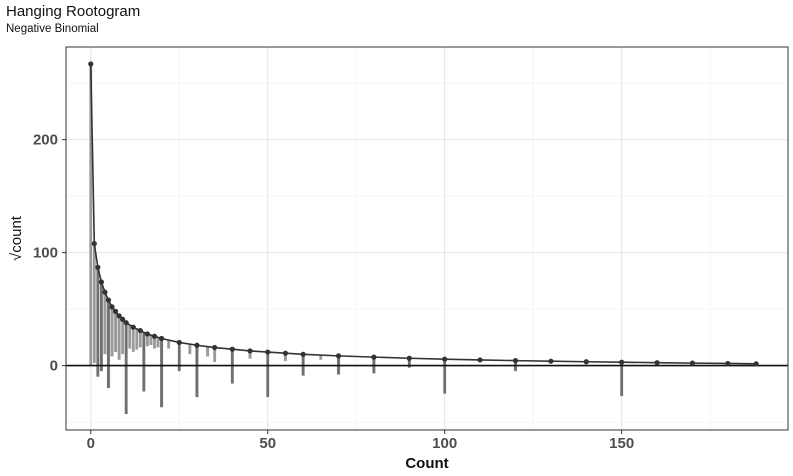 This screenshot has width=793, height=476. What do you see at coordinates (91, 443) in the screenshot?
I see `x-tick-label: 0` at bounding box center [91, 443].